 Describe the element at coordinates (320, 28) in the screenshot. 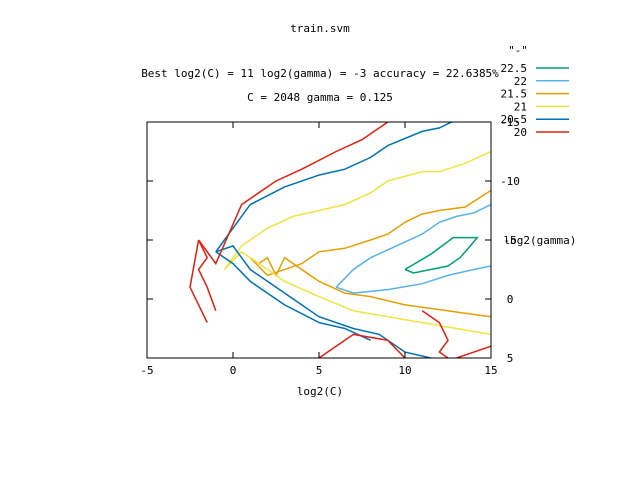

I see `chart-title: train.svm` at that location.